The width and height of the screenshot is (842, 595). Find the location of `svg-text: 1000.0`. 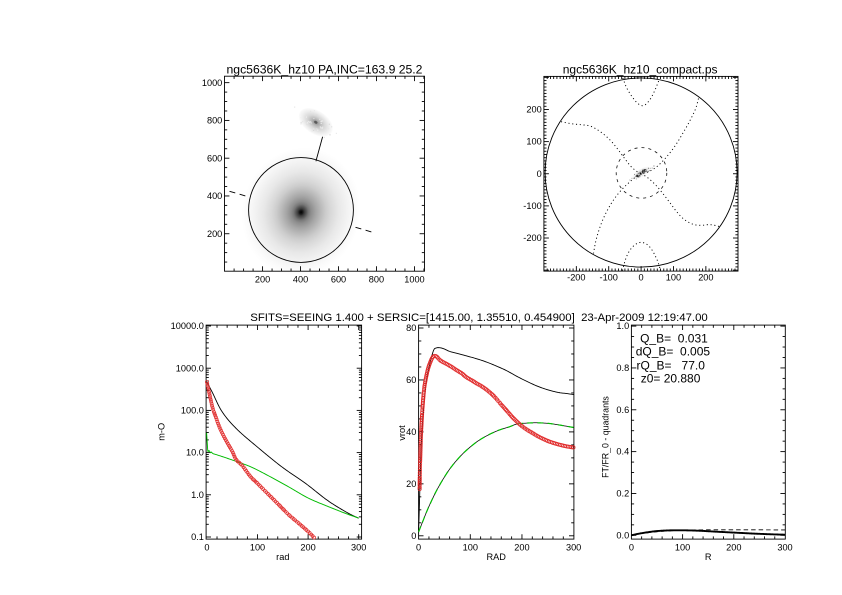

svg-text: 1000.0 is located at coordinates (190, 368).